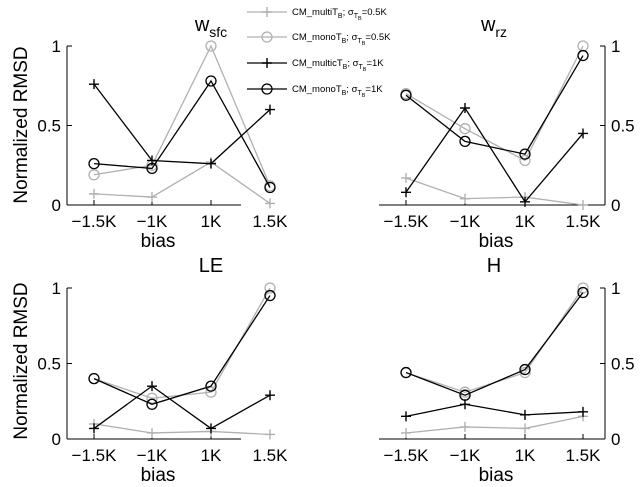  What do you see at coordinates (339, 14) in the screenshot?
I see `legend-label: CM_multiTB; σTB=0.5K` at bounding box center [339, 14].